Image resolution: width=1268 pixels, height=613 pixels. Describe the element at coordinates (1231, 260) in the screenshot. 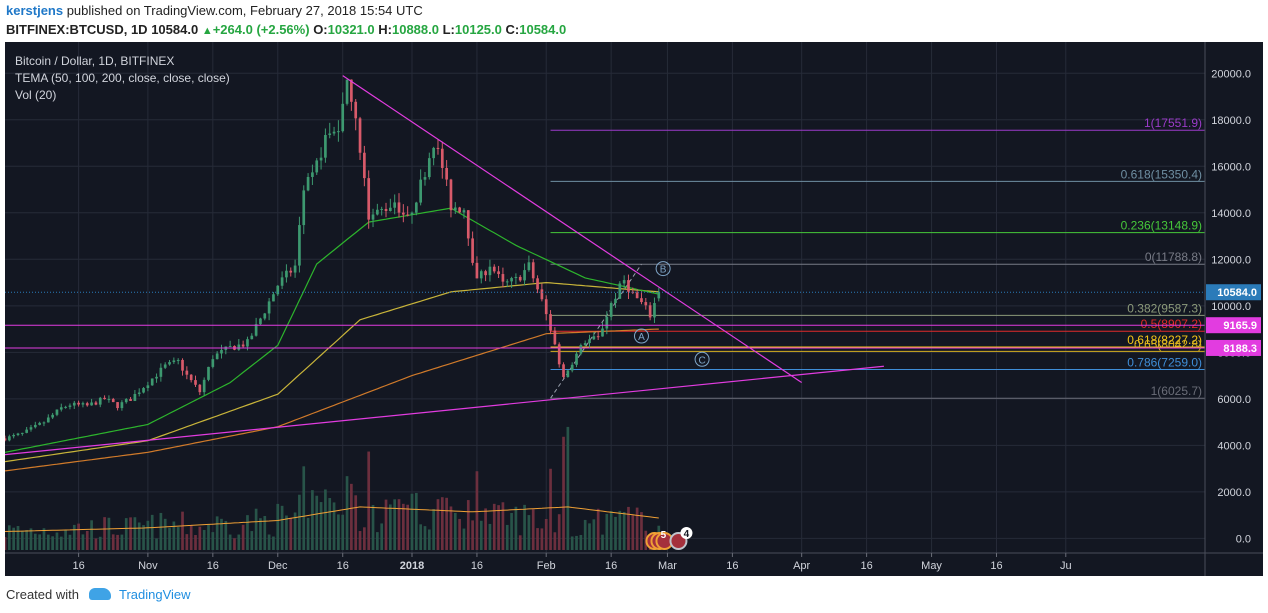

I see `price-tick-label: 12000.0` at that location.